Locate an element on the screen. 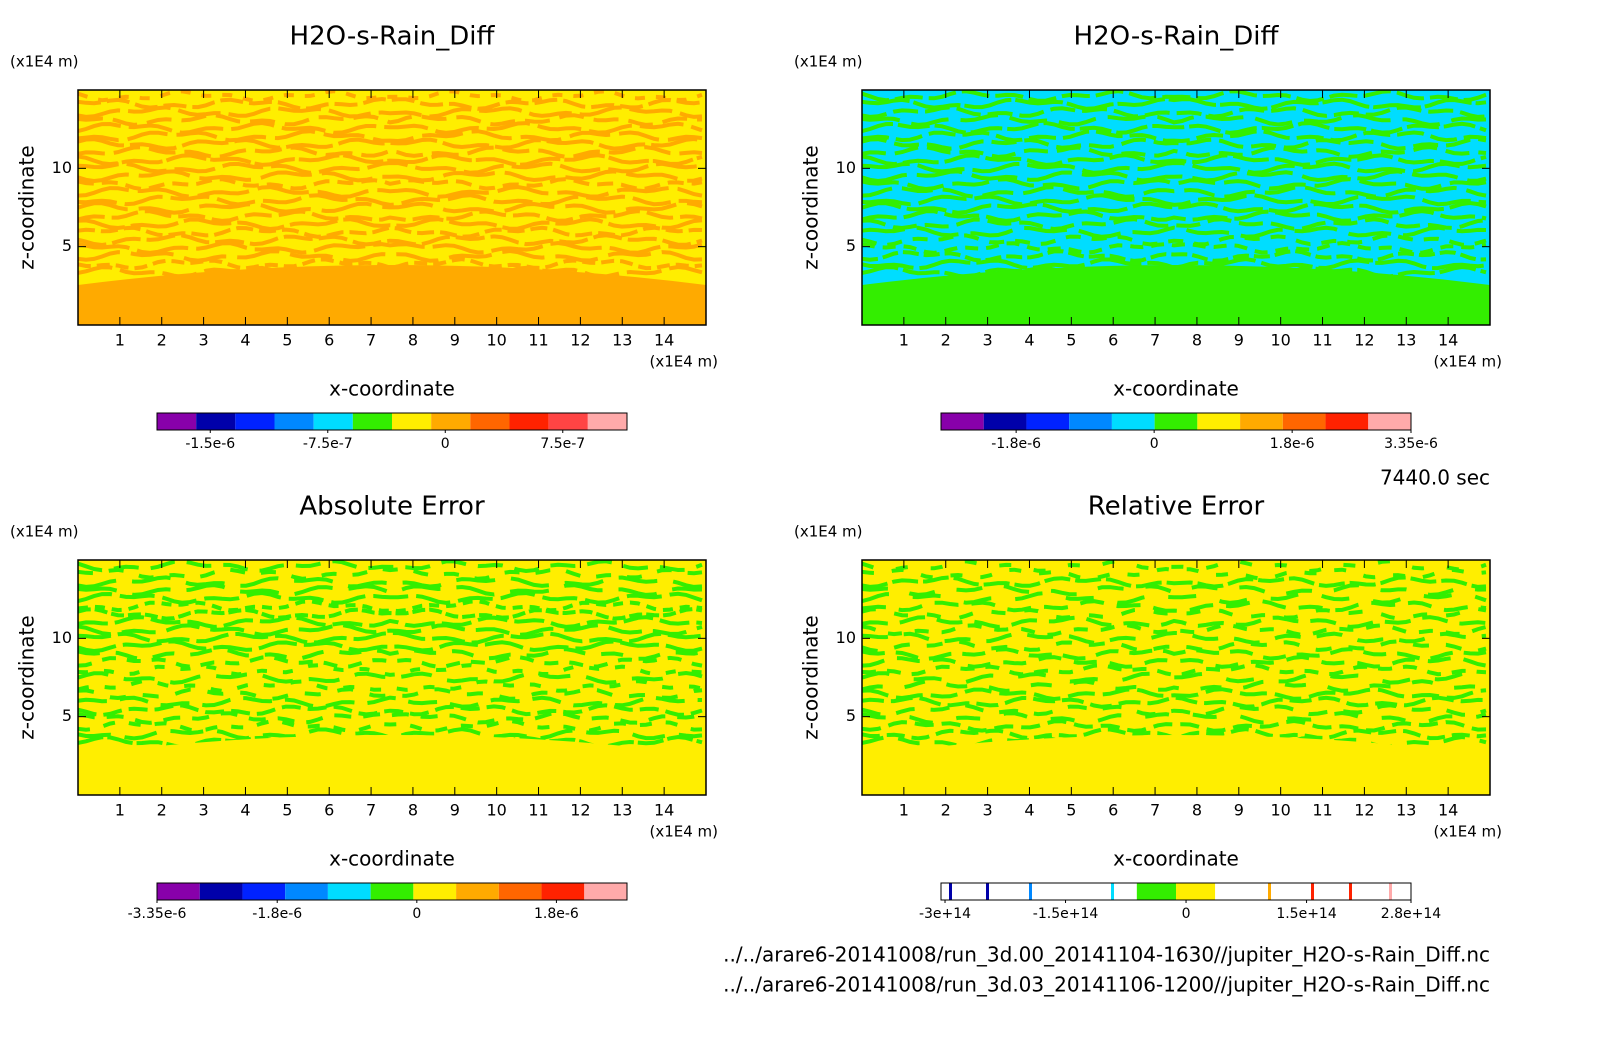  x-tick-label: 2 is located at coordinates (162, 340).